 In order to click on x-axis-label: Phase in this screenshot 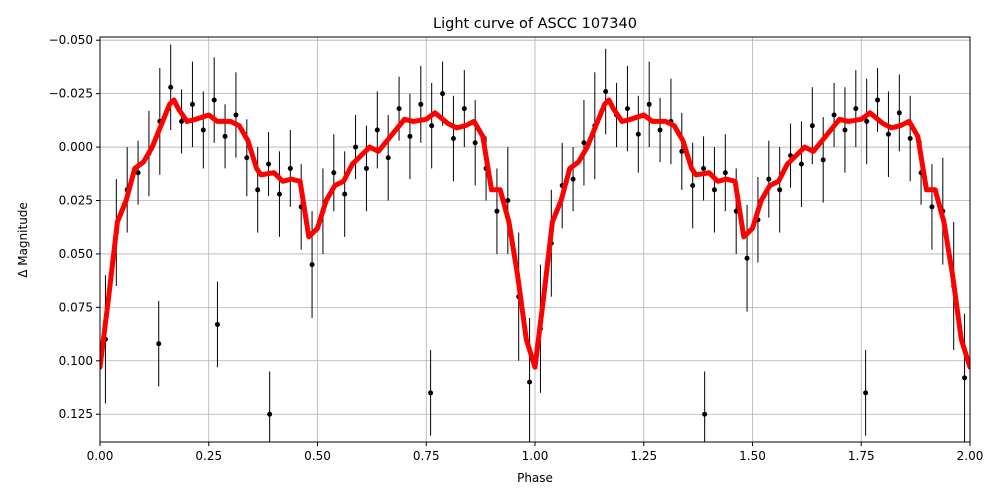, I will do `click(535, 478)`.